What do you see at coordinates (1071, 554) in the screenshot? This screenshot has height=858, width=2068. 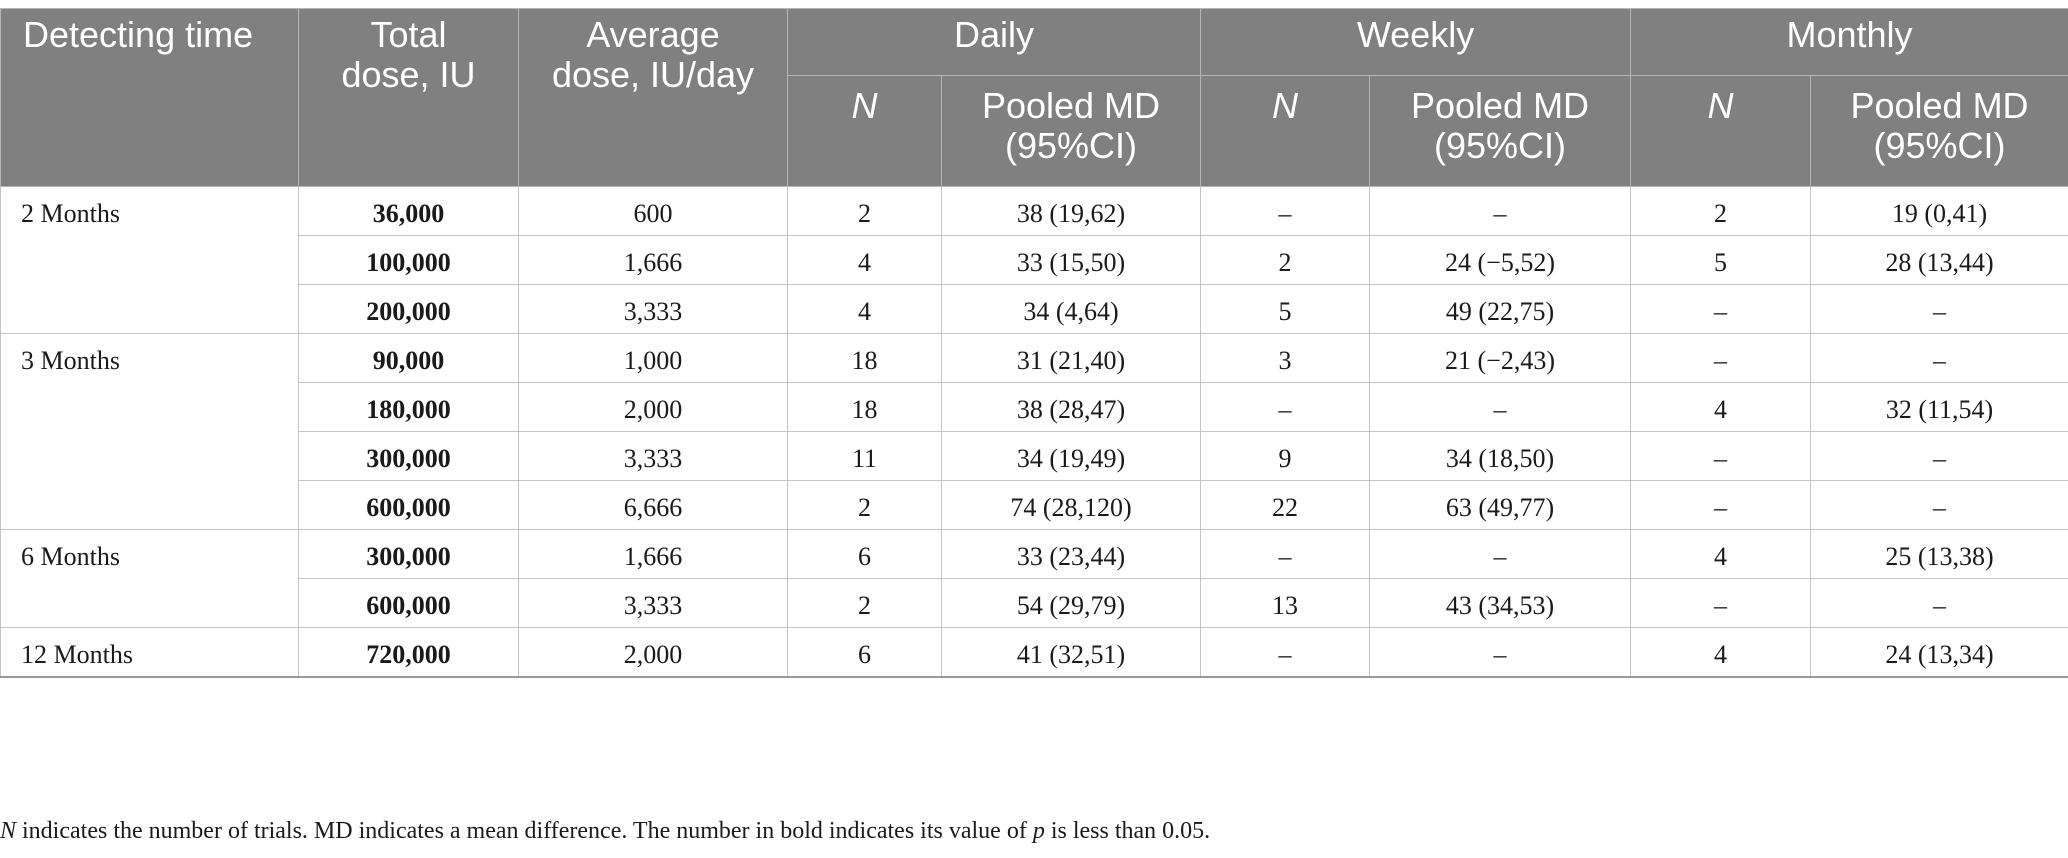 I see `daily-pooled-md-cell: 33 (23,44)` at bounding box center [1071, 554].